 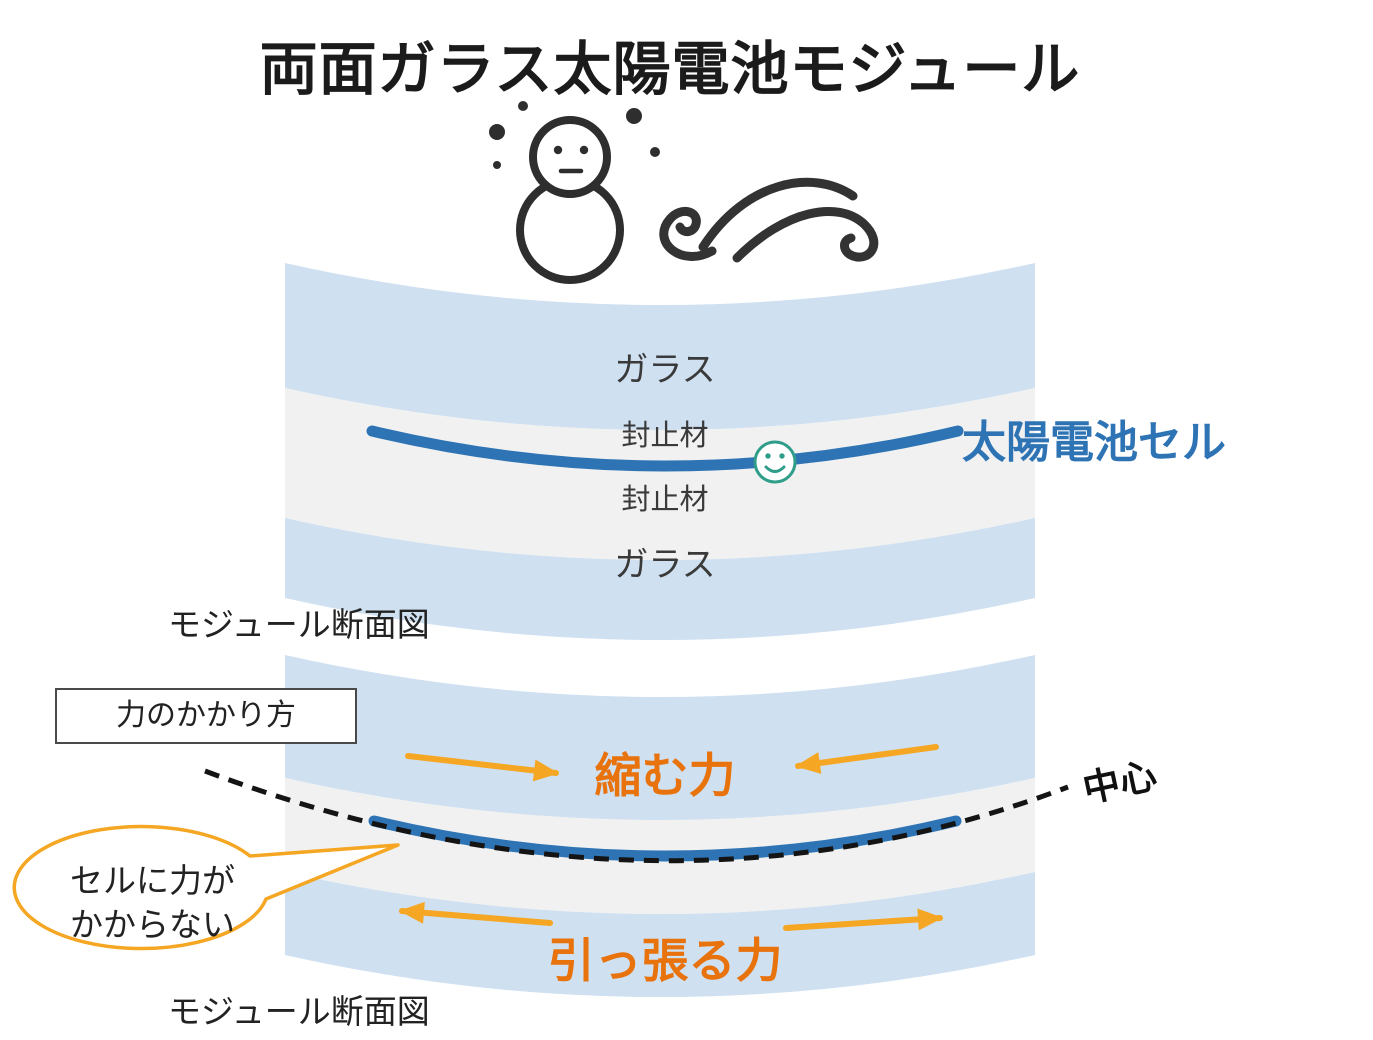 I want to click on glass-top-label: ガラス, so click(x=665, y=370).